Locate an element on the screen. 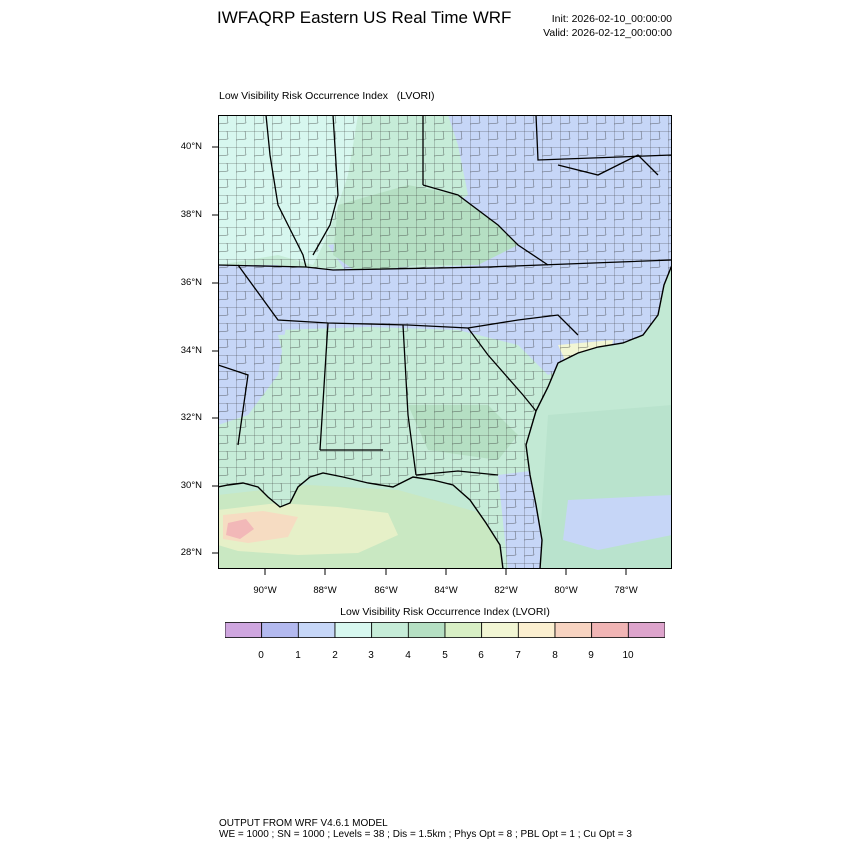 This screenshot has height=850, width=850. colorbar-label: 1 is located at coordinates (298, 655).